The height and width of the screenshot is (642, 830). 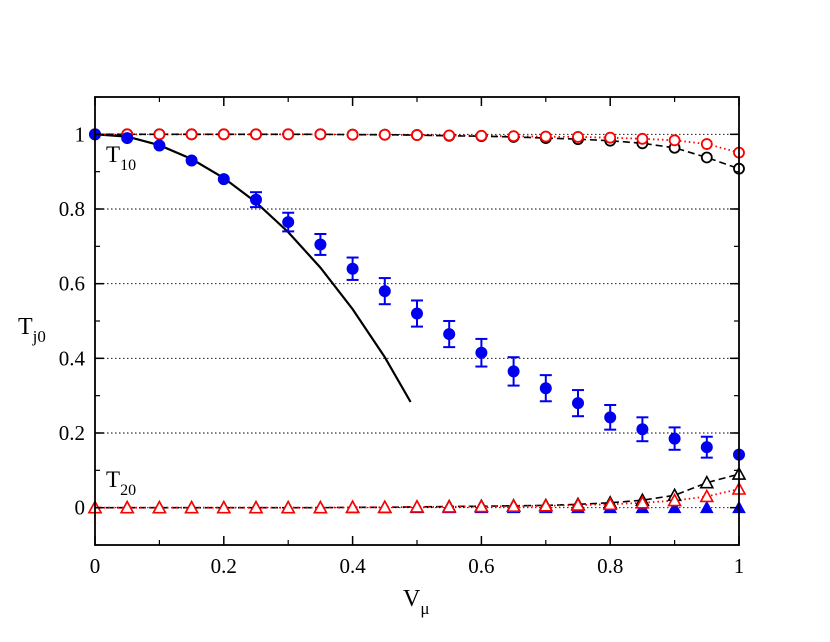 What do you see at coordinates (412, 599) in the screenshot?
I see `x-axis-title-main: V` at bounding box center [412, 599].